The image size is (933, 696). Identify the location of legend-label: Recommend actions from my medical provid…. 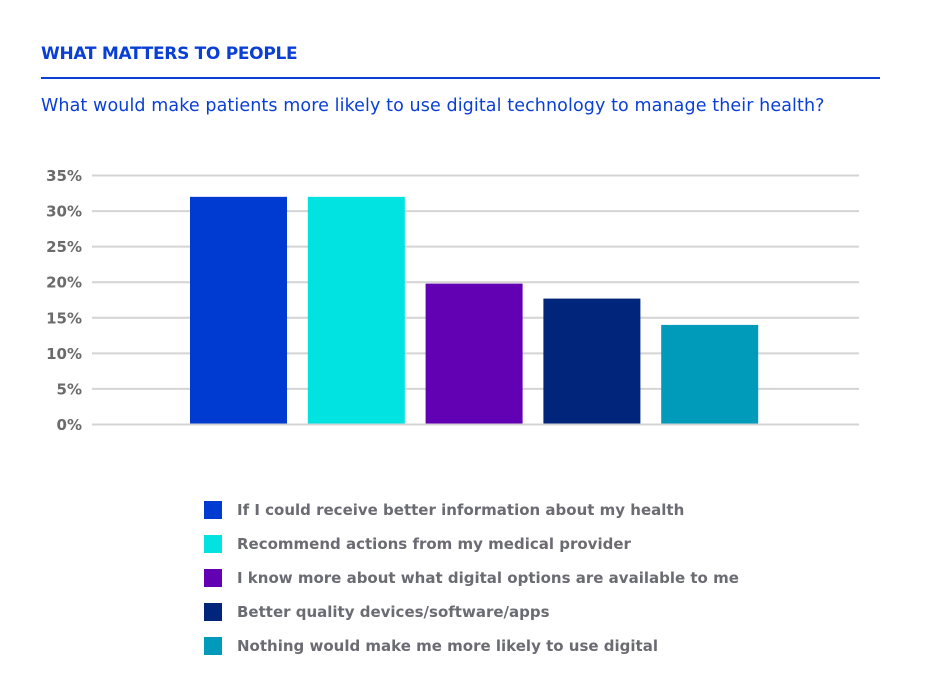
(434, 544).